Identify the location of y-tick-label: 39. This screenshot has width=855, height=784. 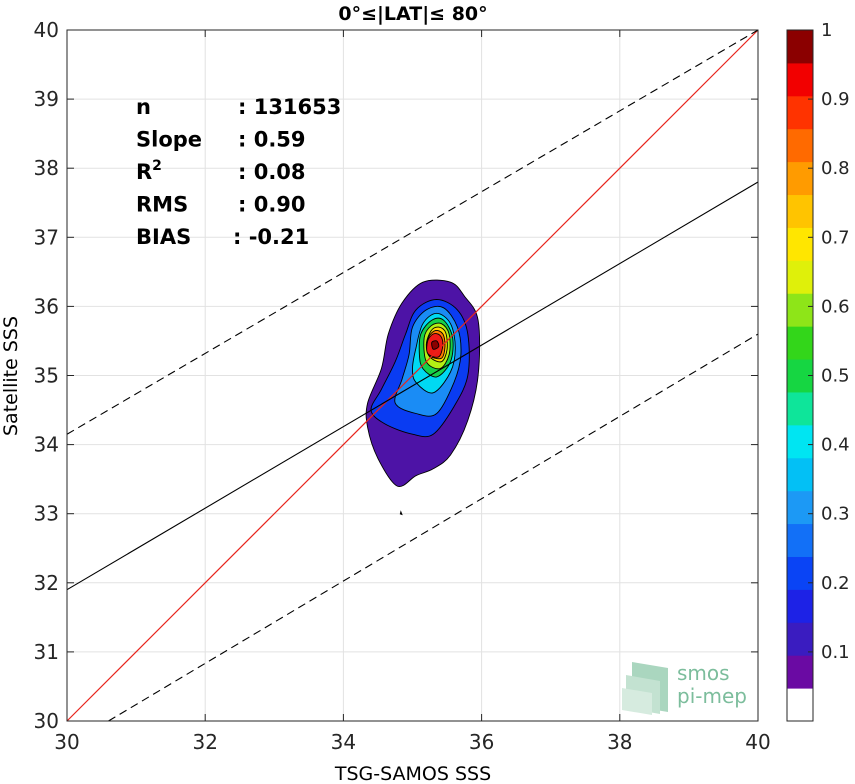
(46, 99).